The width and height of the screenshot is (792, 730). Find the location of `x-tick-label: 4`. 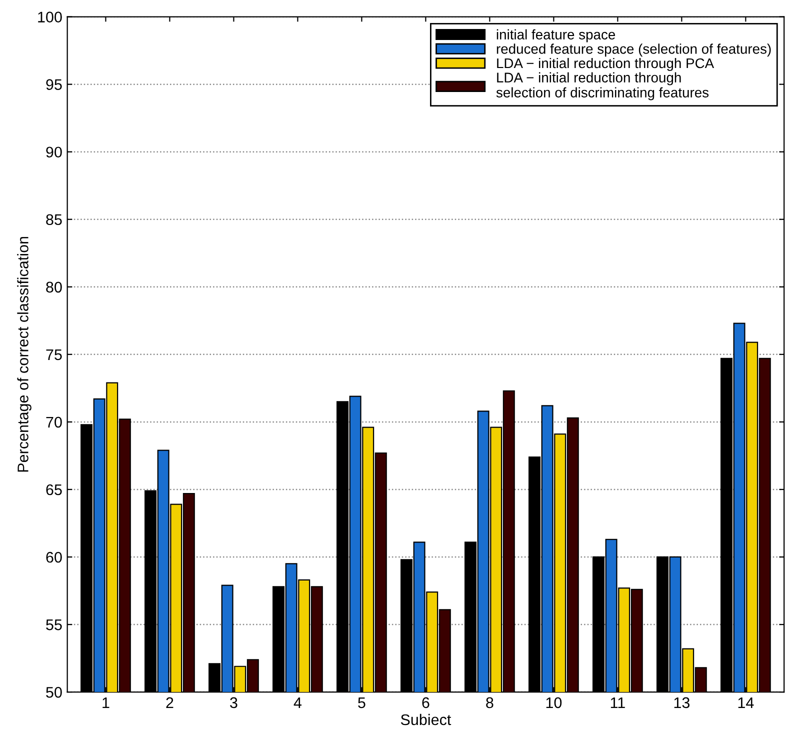

x-tick-label: 4 is located at coordinates (298, 702).